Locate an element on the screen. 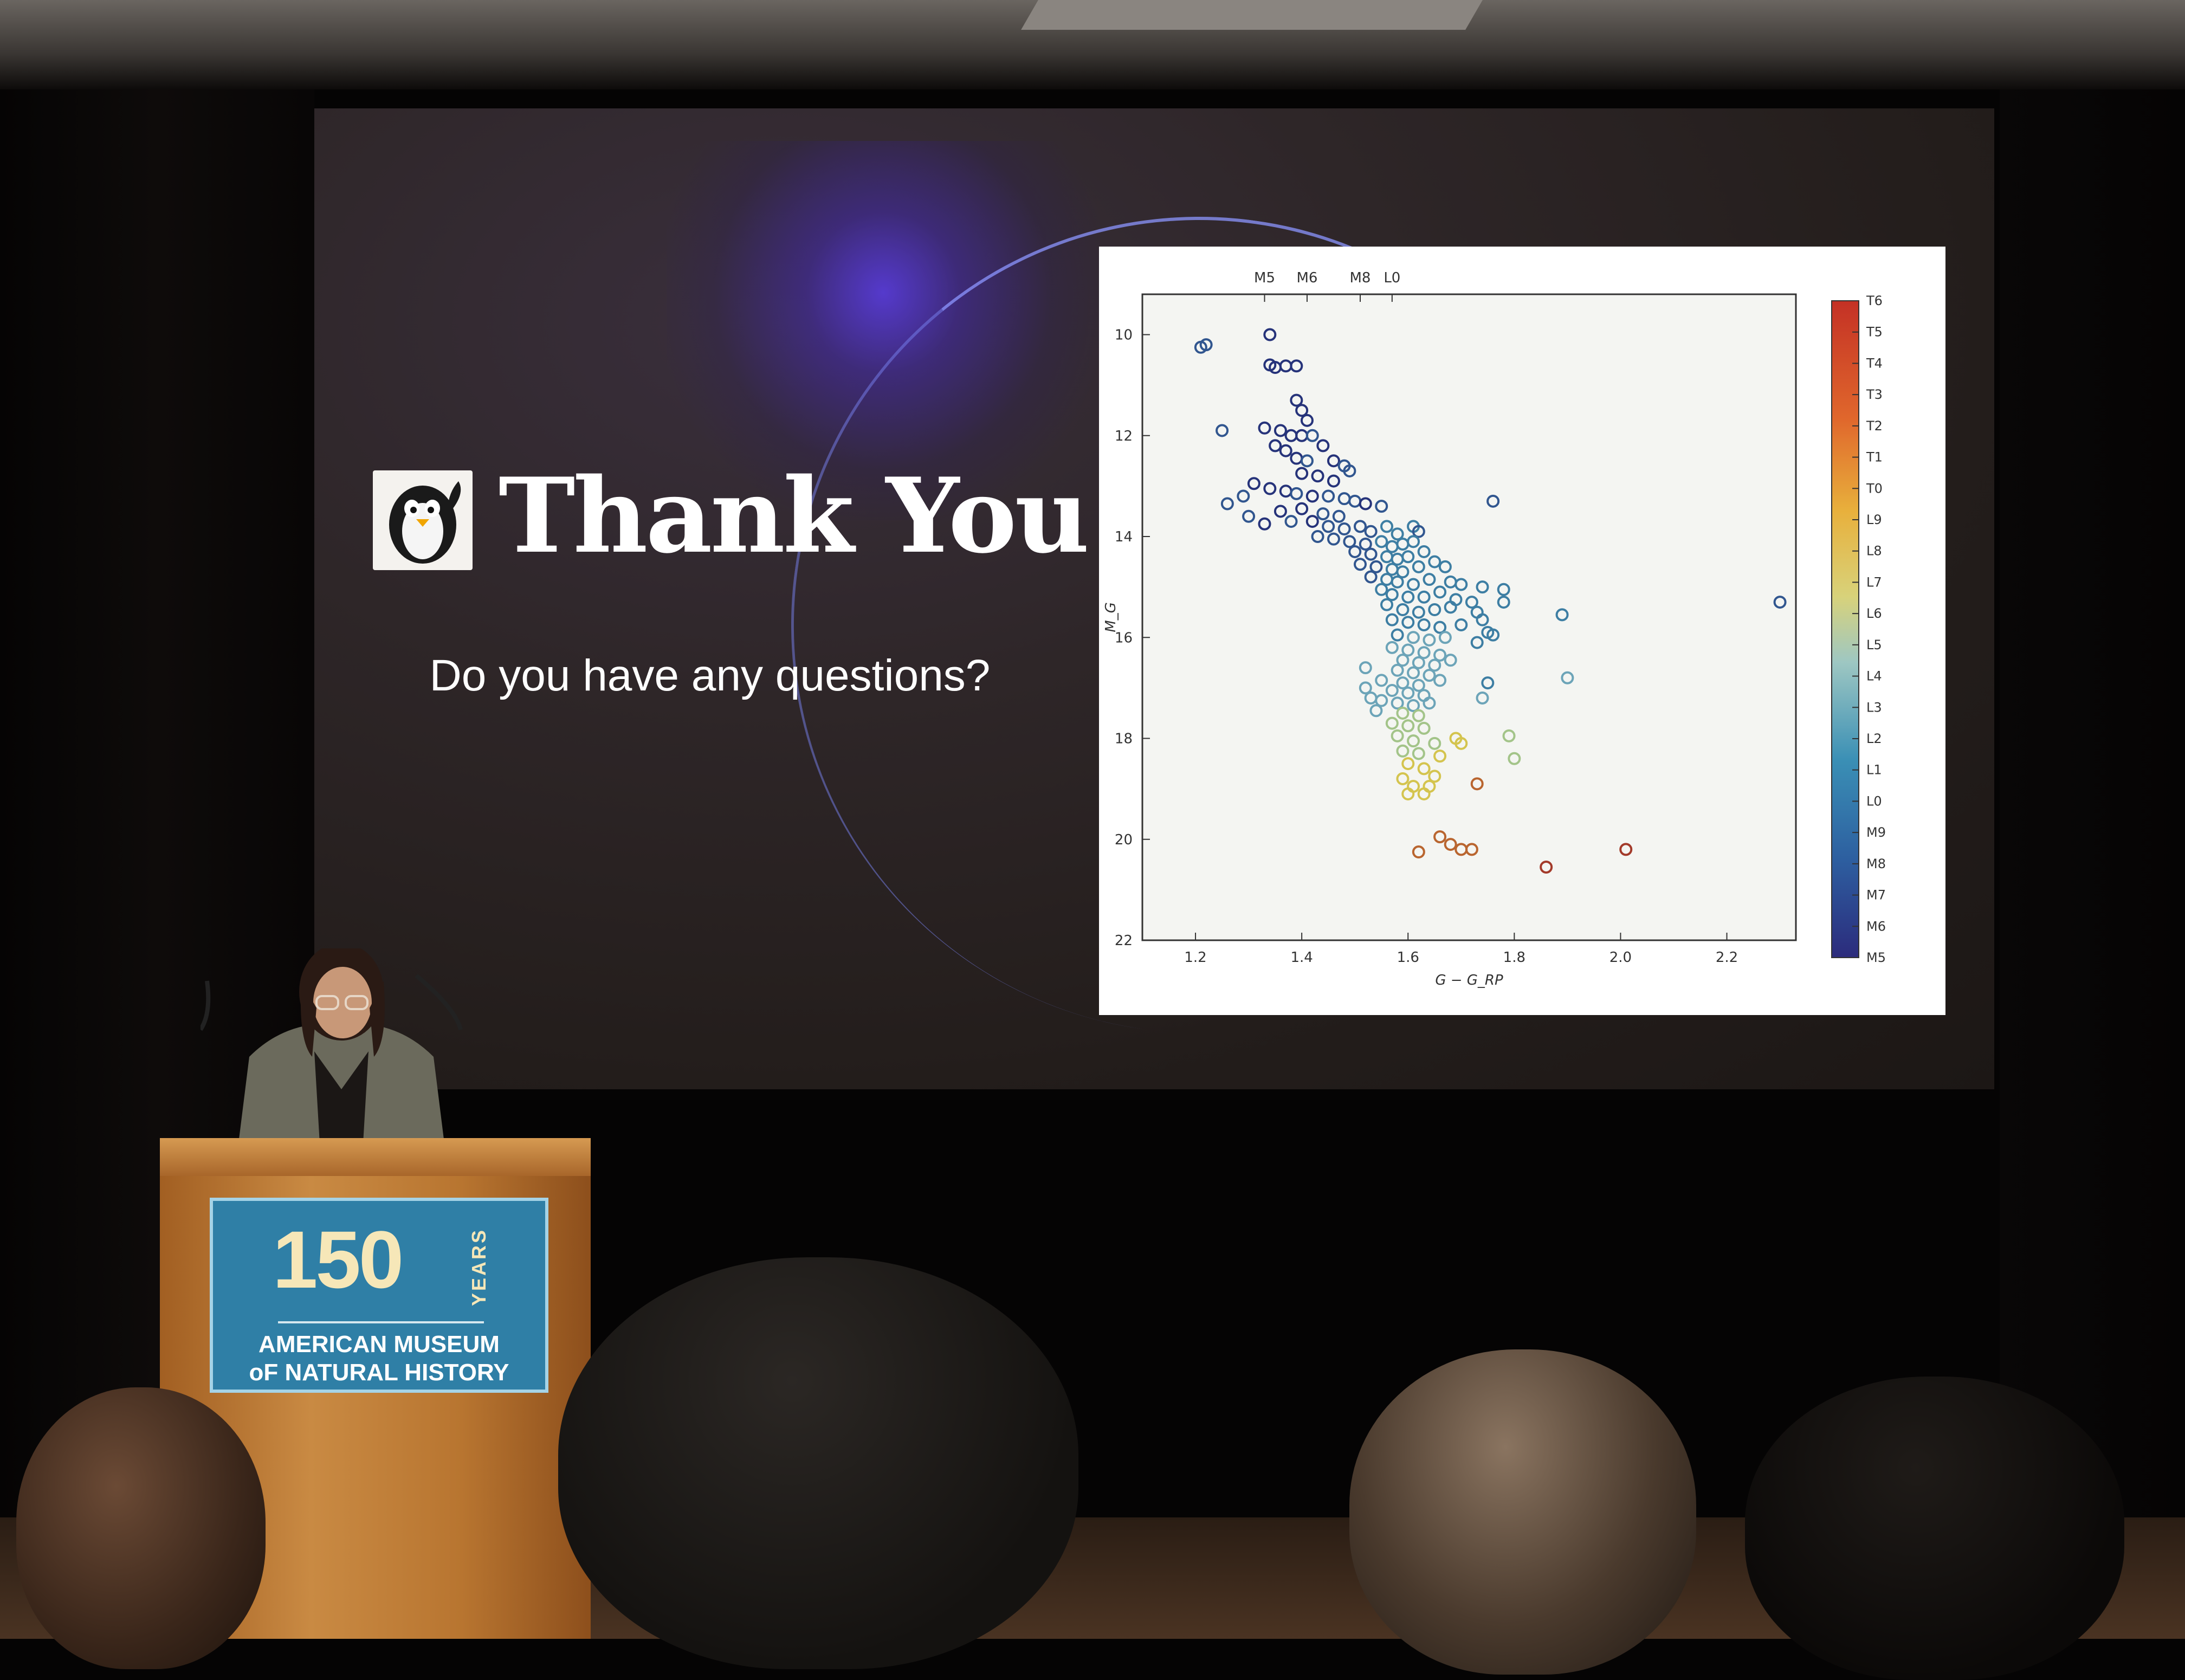 Image resolution: width=2185 pixels, height=1680 pixels. x-axis-label: G − G_RP is located at coordinates (1469, 980).